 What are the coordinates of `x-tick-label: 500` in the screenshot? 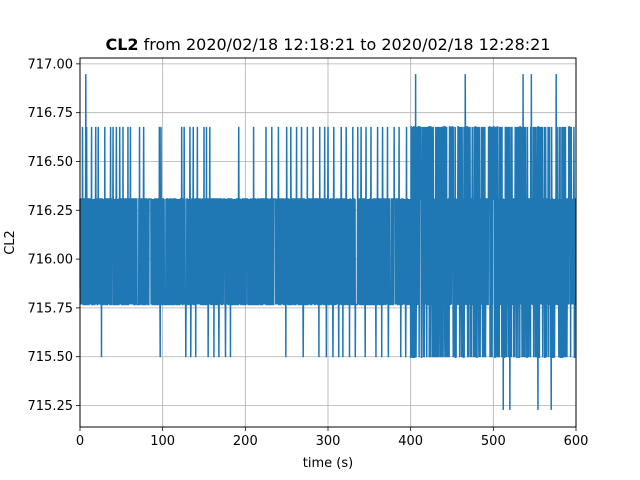 It's located at (493, 441).